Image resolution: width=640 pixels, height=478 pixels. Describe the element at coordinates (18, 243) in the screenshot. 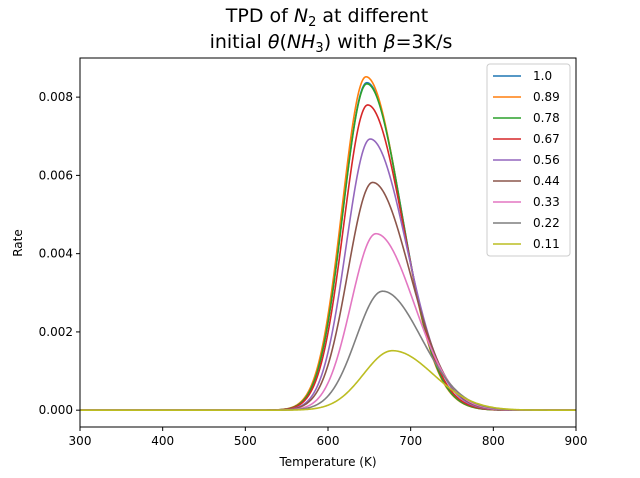

I see `y-axis-label: Rate` at that location.